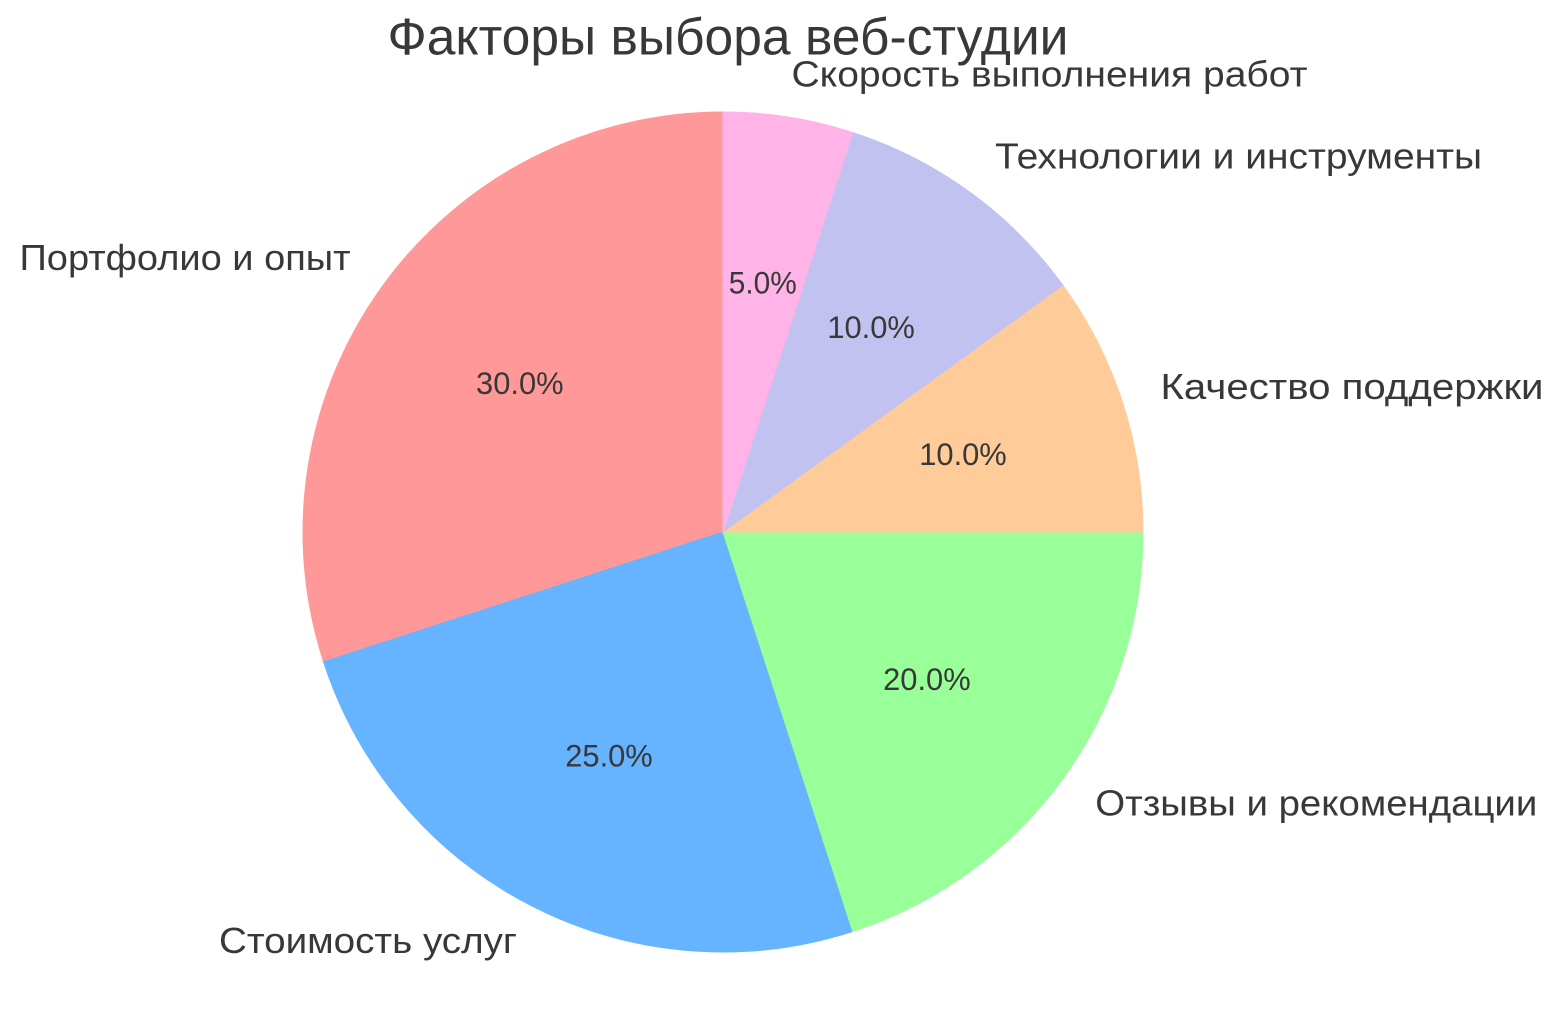 Image resolution: width=1557 pixels, height=1015 pixels. What do you see at coordinates (520, 383) in the screenshot?
I see `svg-text: 30.0%` at bounding box center [520, 383].